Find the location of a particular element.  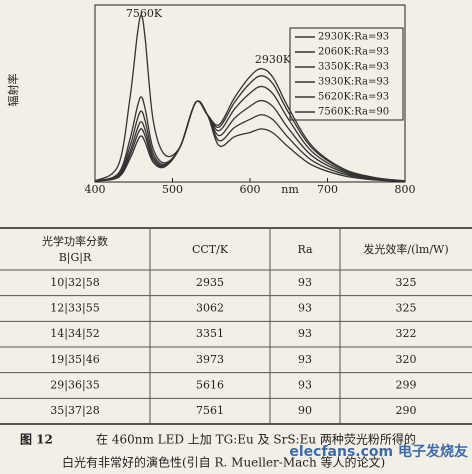

table-cell: 3973 is located at coordinates (210, 359).